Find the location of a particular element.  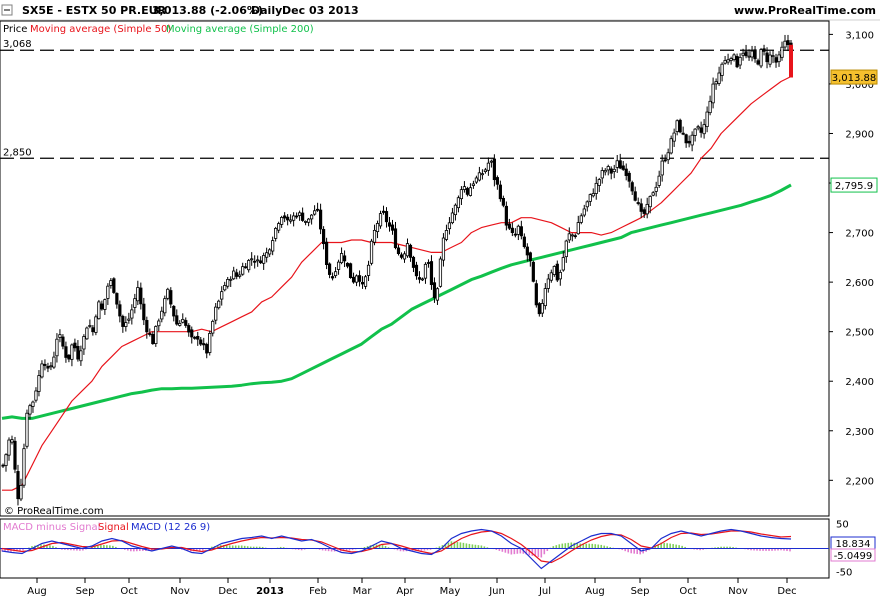

y-tick-label: 2,500 is located at coordinates (859, 333).